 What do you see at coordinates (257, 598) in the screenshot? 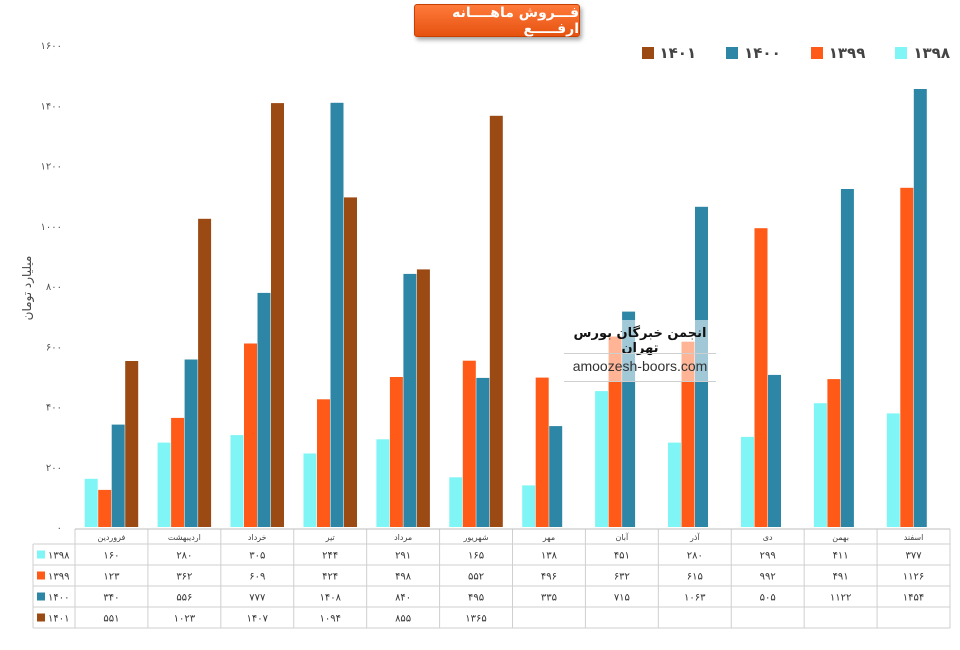
I see `table-cell: ۷۷۷` at bounding box center [257, 598].